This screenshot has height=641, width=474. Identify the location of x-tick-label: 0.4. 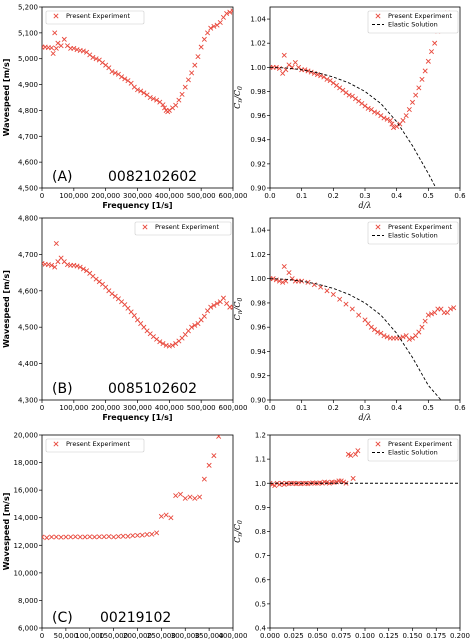
(397, 408).